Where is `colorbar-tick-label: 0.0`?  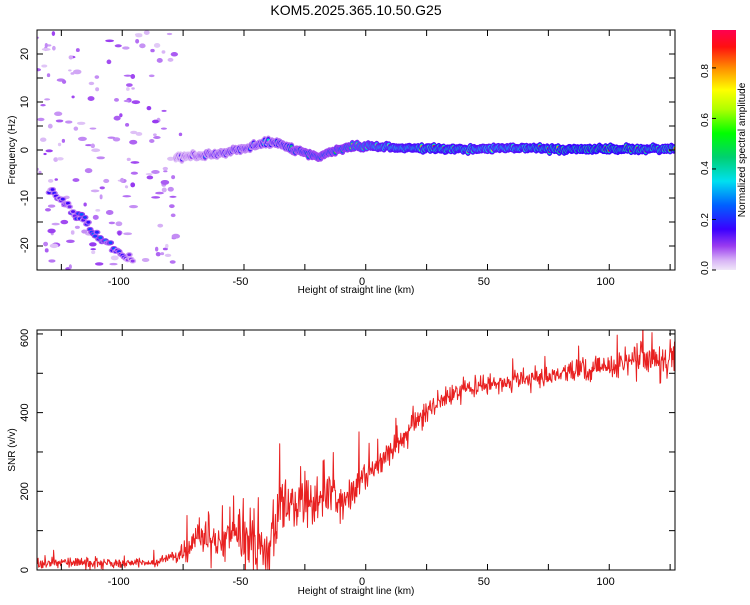
colorbar-tick-label: 0.0 is located at coordinates (705, 268).